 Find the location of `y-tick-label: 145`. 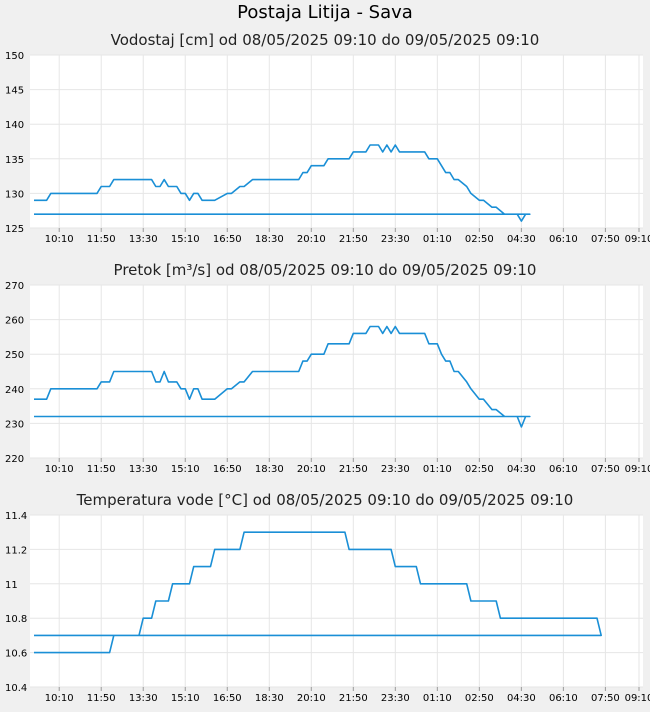

y-tick-label: 145 is located at coordinates (14, 91).